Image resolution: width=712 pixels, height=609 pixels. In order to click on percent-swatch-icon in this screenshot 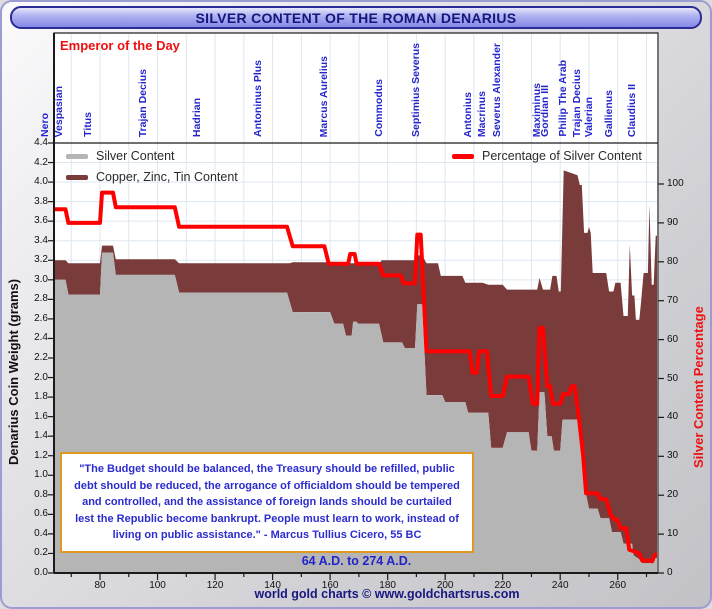, I will do `click(463, 156)`.